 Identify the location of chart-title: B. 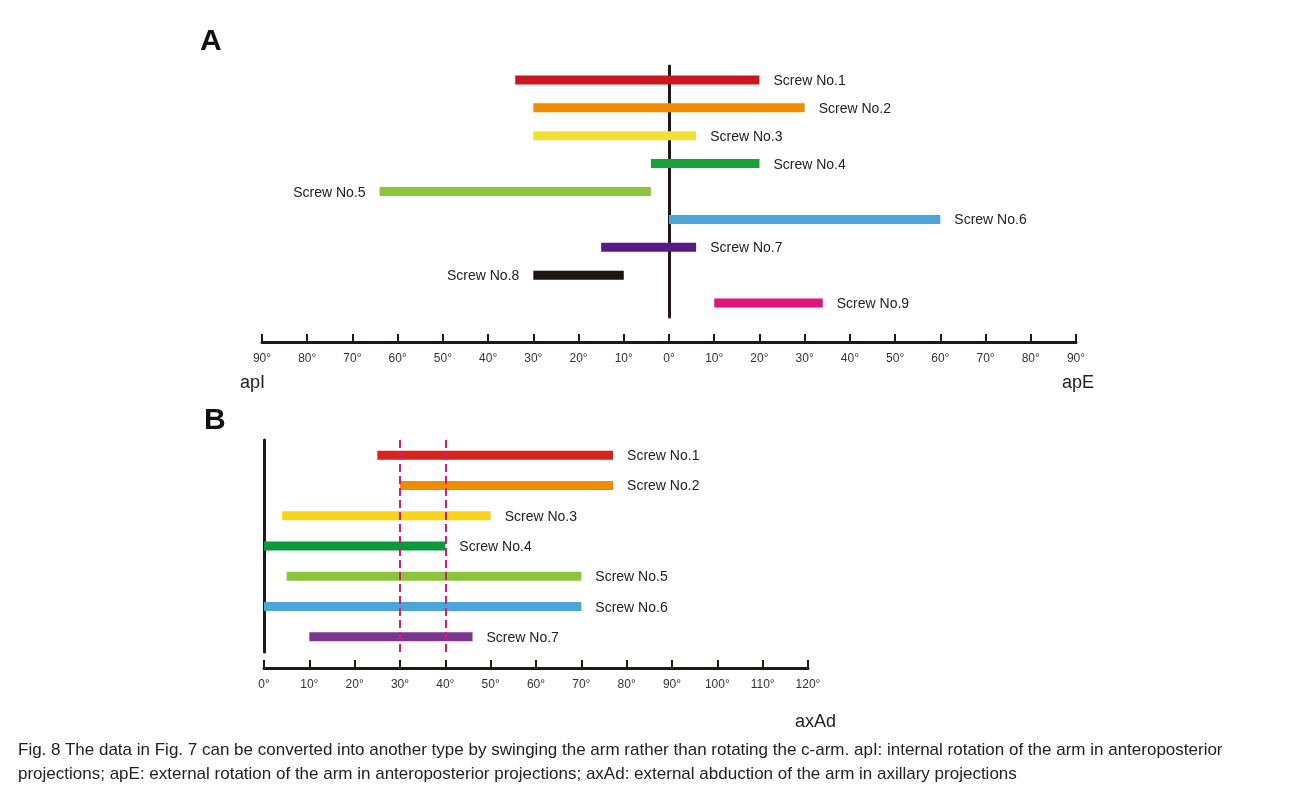
(215, 418).